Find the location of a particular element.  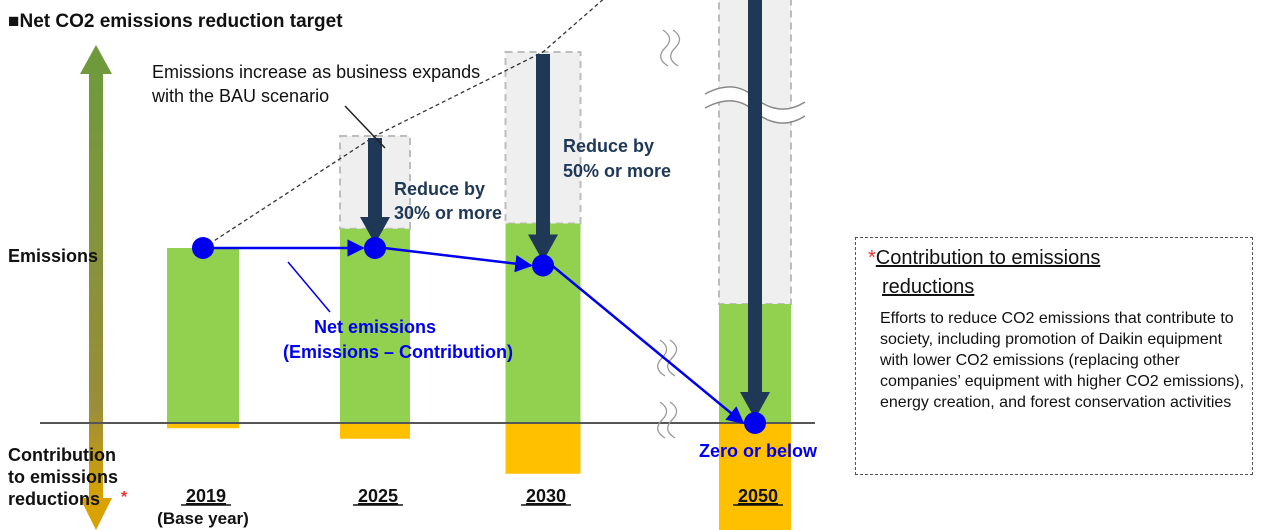

emissions-bar-2025 is located at coordinates (375, 325).